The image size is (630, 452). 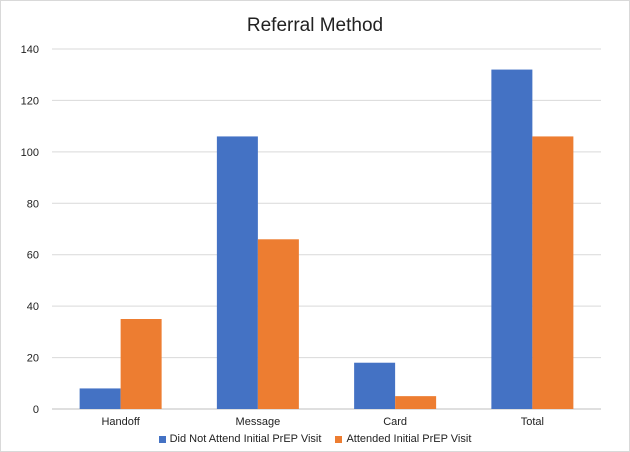 I want to click on y-tick-label: 80, so click(x=33, y=204).